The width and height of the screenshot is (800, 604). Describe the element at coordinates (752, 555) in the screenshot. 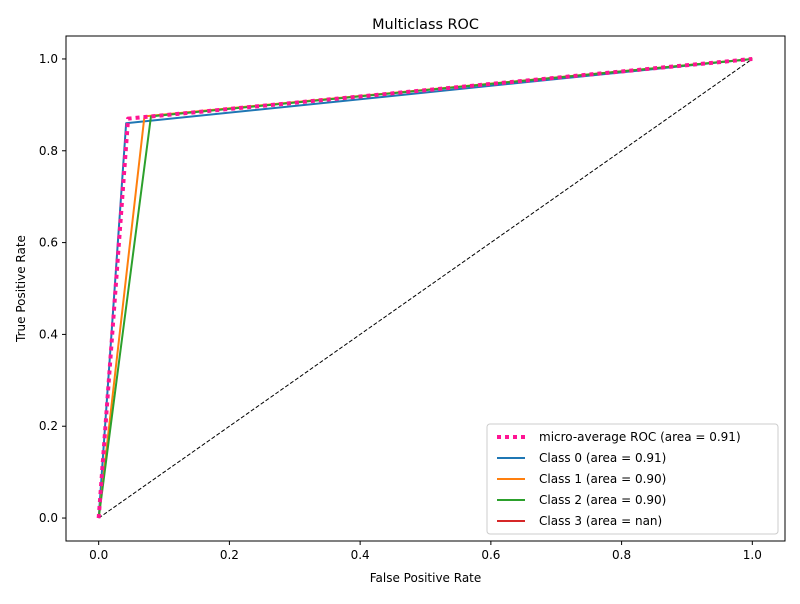

I see `x-tick-label: 1.0` at that location.